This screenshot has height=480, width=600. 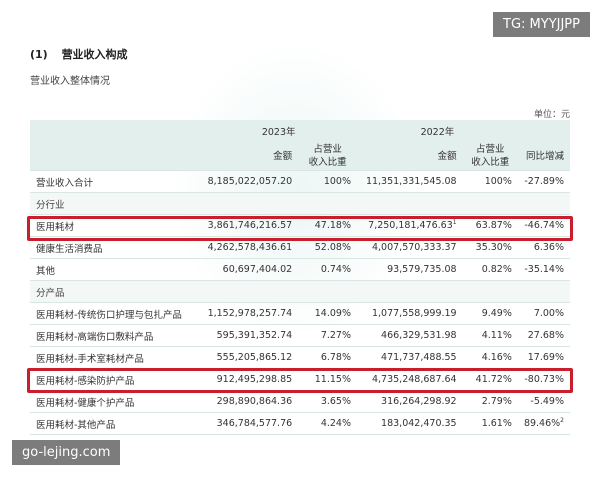 I want to click on row-label: 医用耗材-高端伤口敷料产品, so click(x=115, y=335).